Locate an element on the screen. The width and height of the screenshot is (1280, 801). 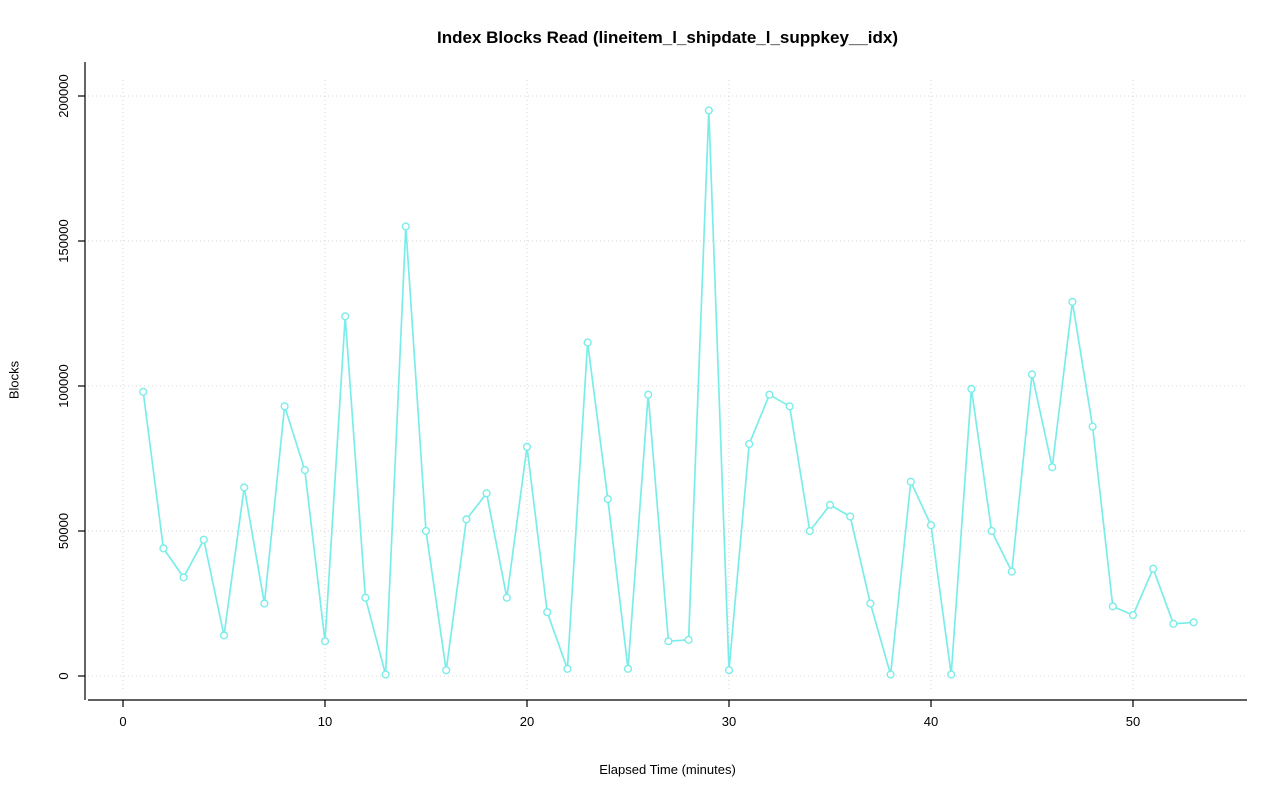
x-tick-label: 40 is located at coordinates (931, 721).